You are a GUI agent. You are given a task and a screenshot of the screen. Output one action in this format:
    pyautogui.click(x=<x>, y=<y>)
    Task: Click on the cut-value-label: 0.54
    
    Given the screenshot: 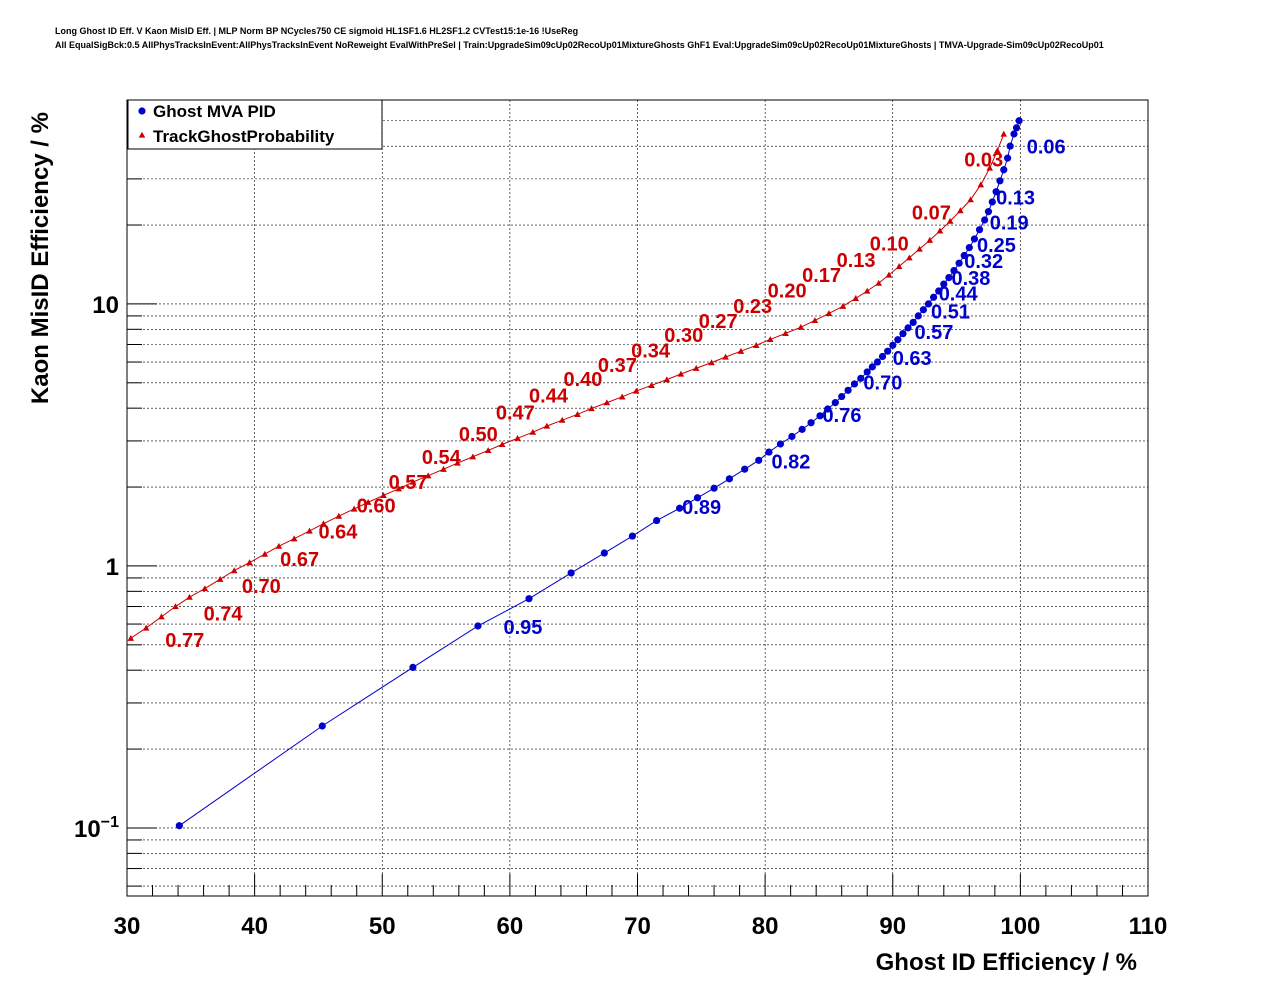 What is the action you would take?
    pyautogui.click(x=442, y=458)
    